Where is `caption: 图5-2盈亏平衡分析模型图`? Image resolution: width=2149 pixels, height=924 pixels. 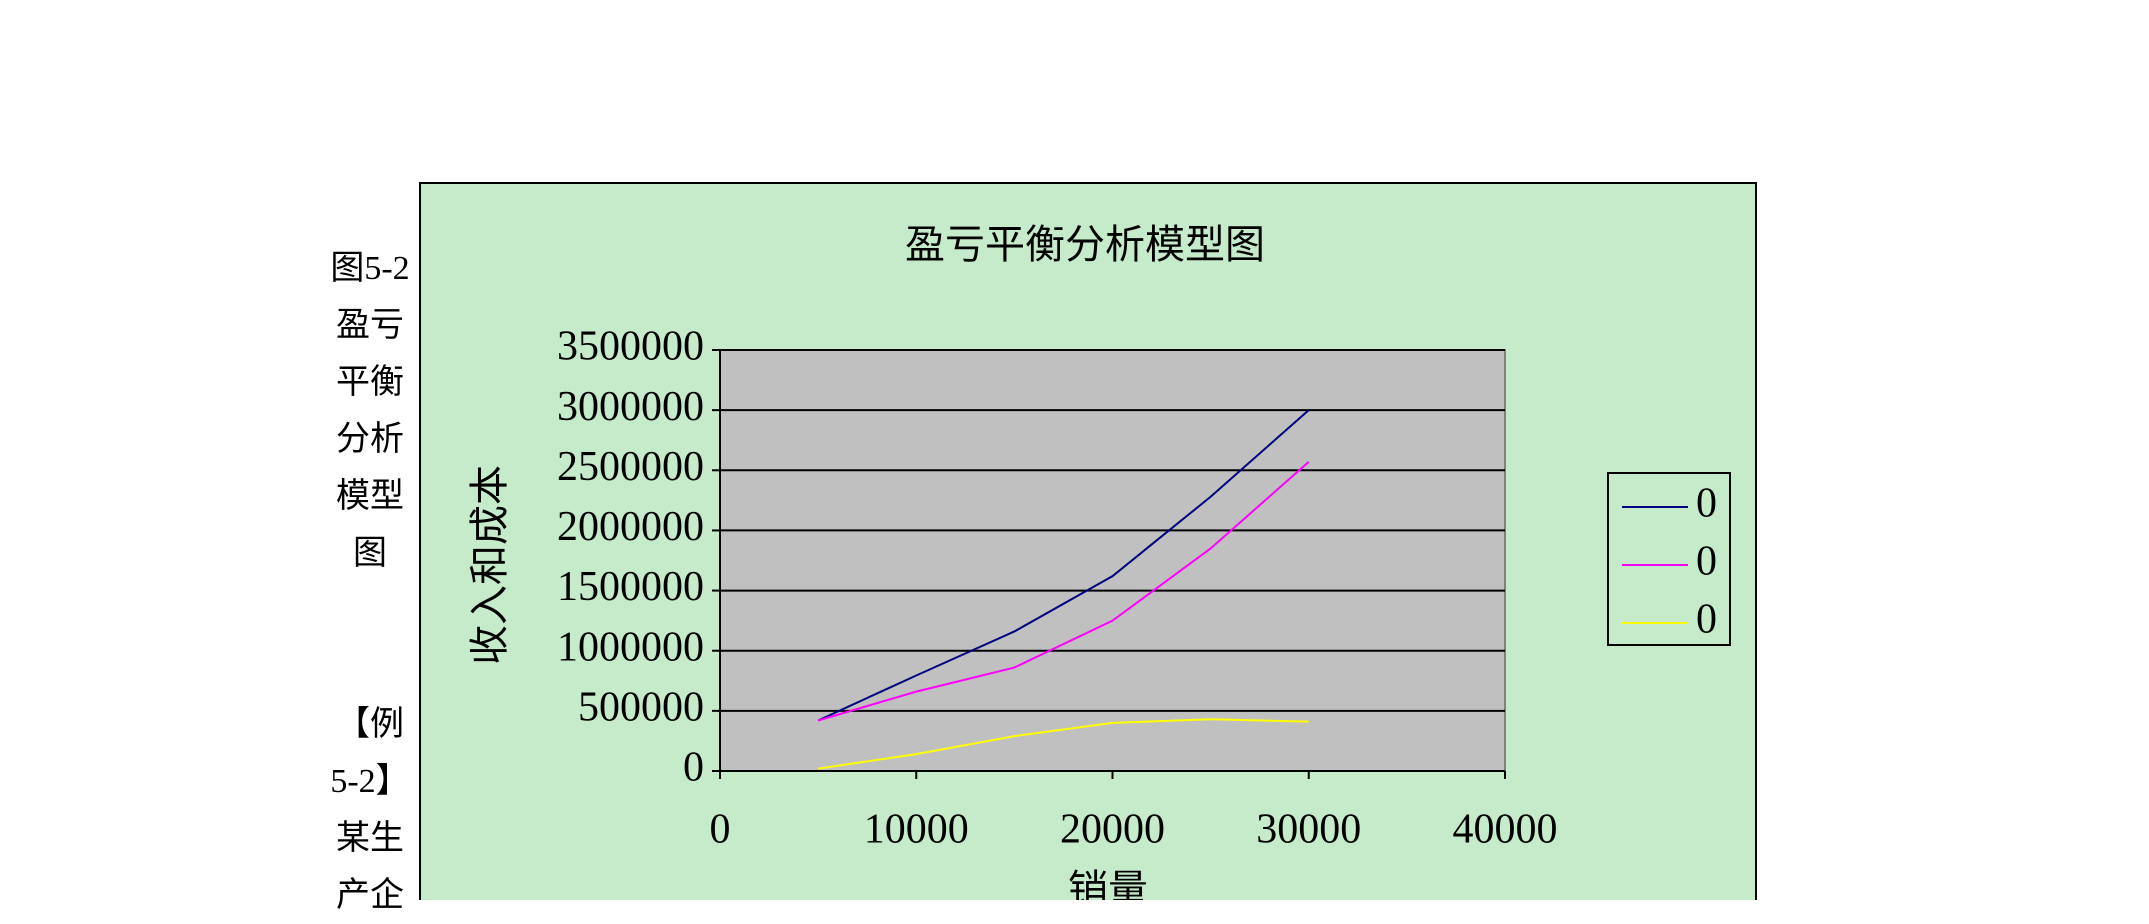 caption: 图5-2盈亏平衡分析模型图 is located at coordinates (370, 411).